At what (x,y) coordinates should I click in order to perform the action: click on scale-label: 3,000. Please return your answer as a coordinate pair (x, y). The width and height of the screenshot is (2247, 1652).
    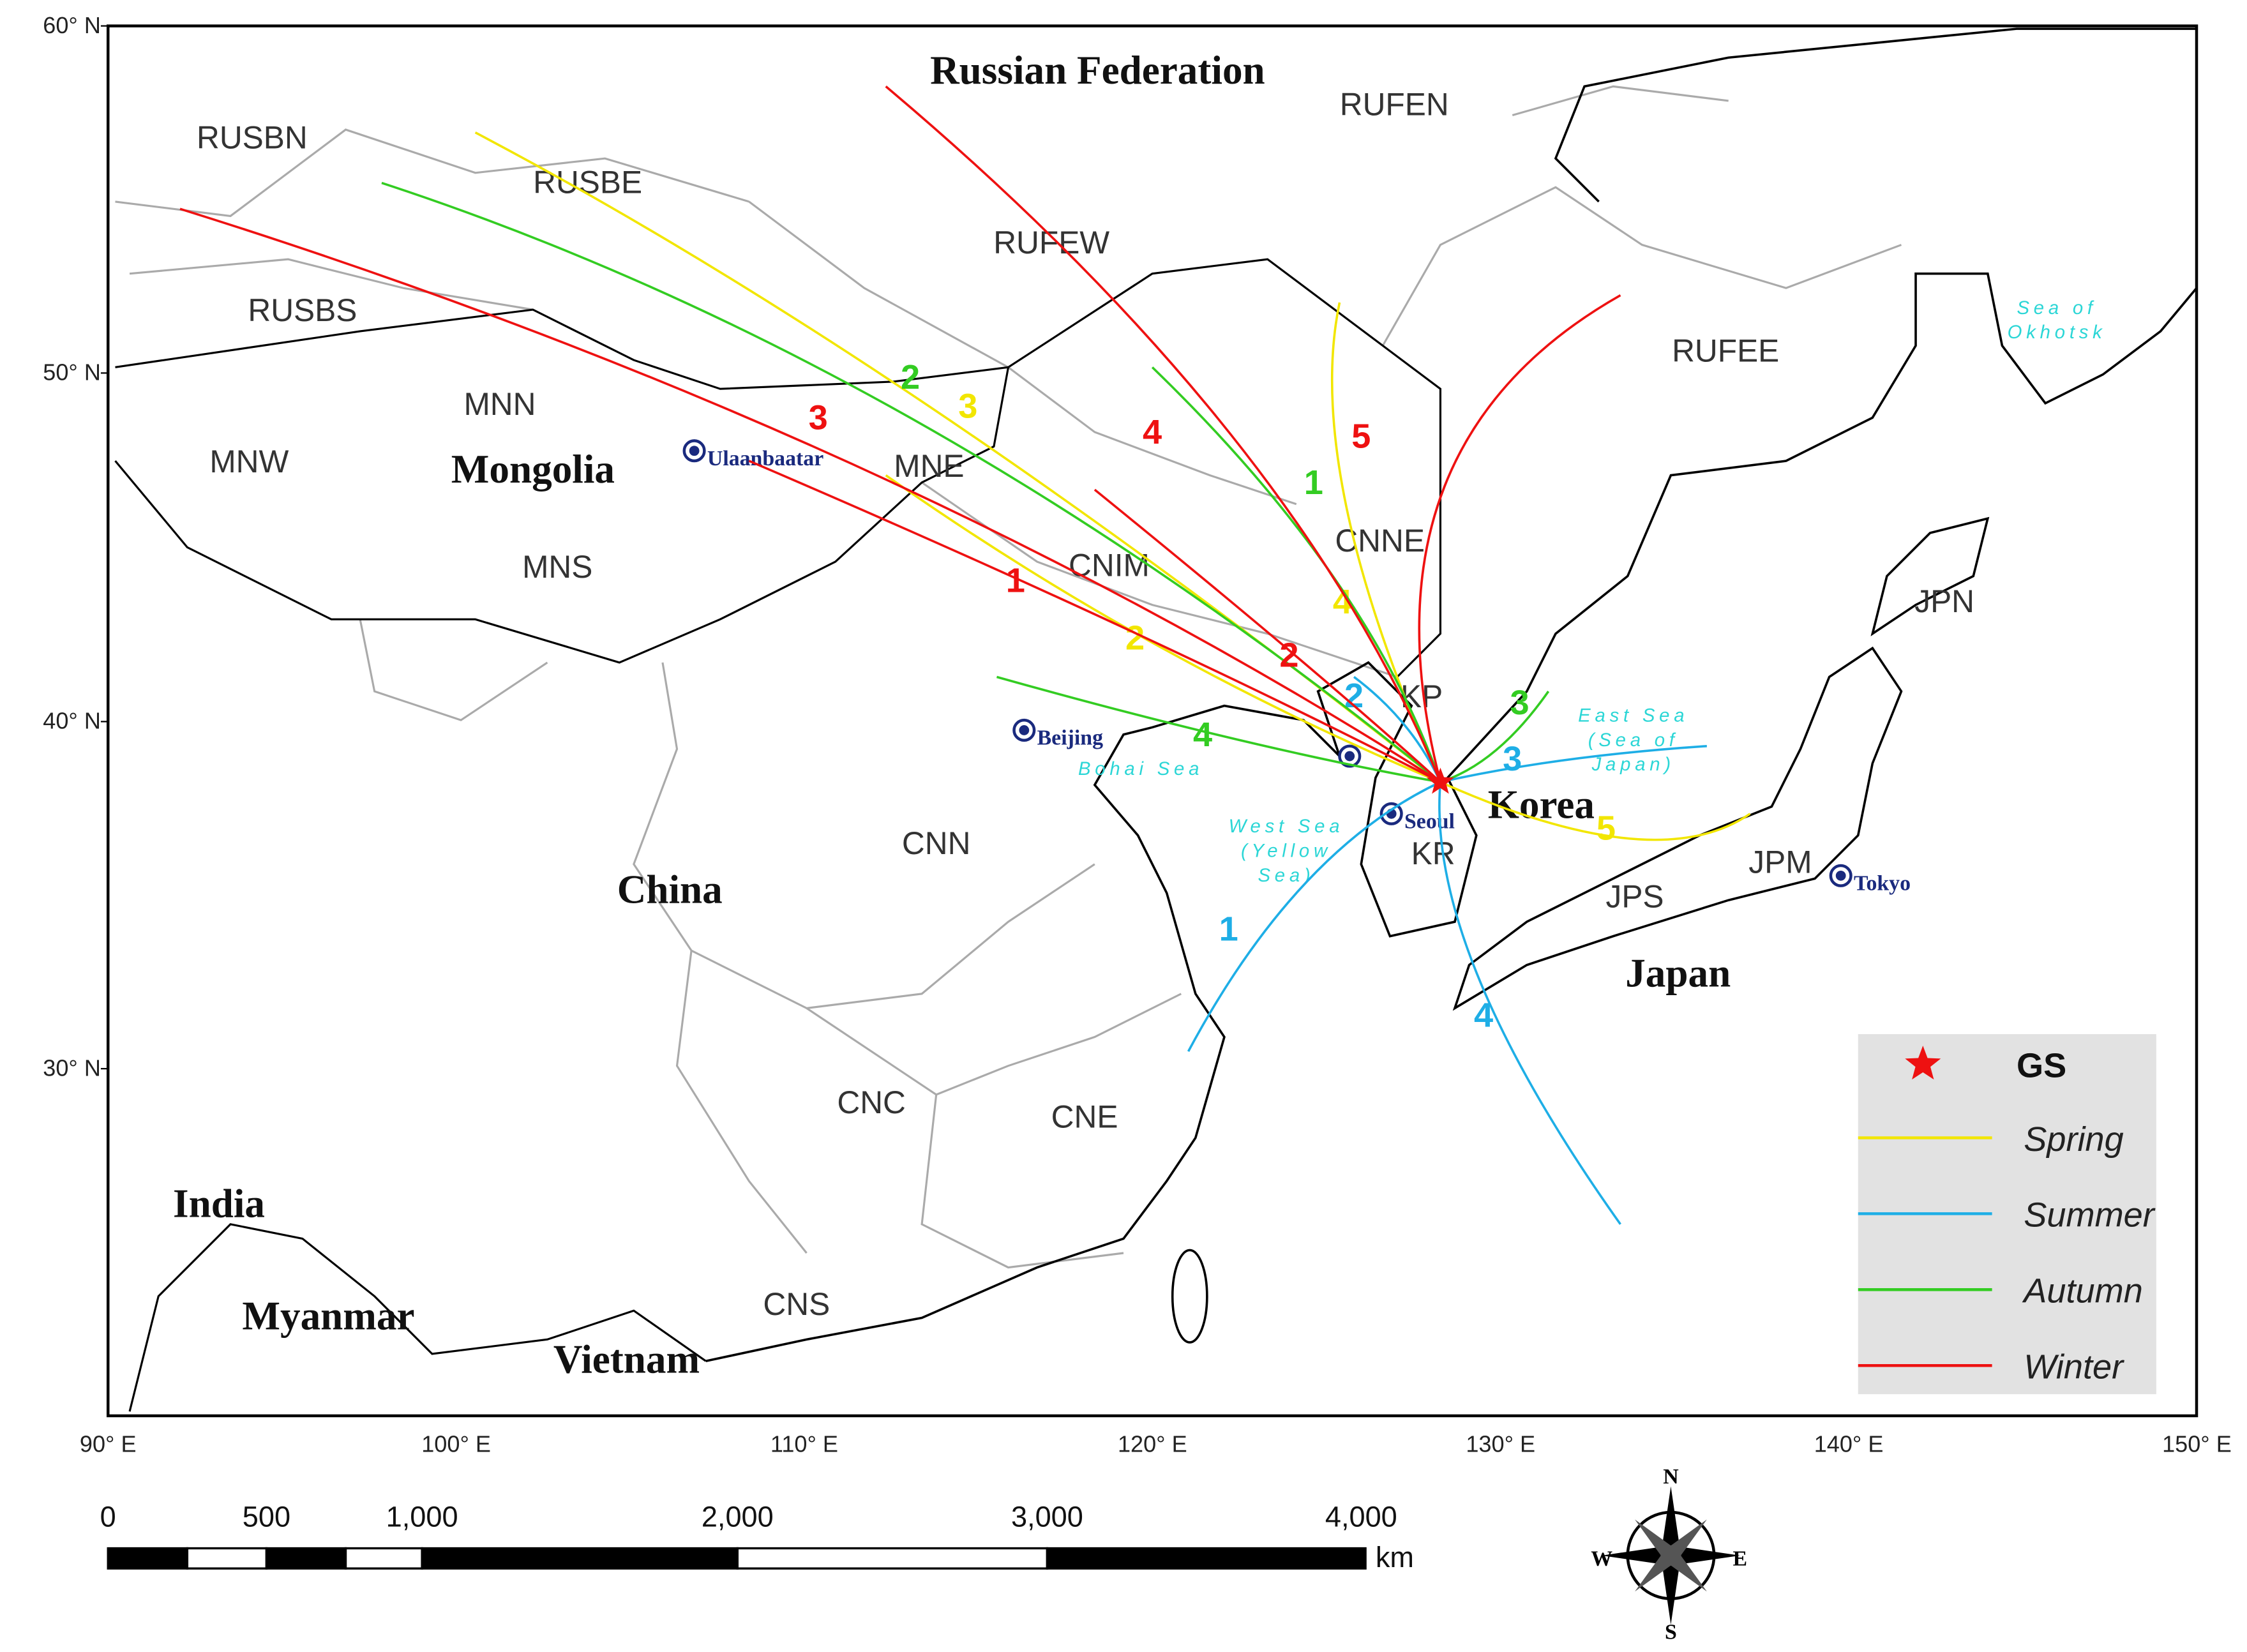
    Looking at the image, I should click on (1047, 1517).